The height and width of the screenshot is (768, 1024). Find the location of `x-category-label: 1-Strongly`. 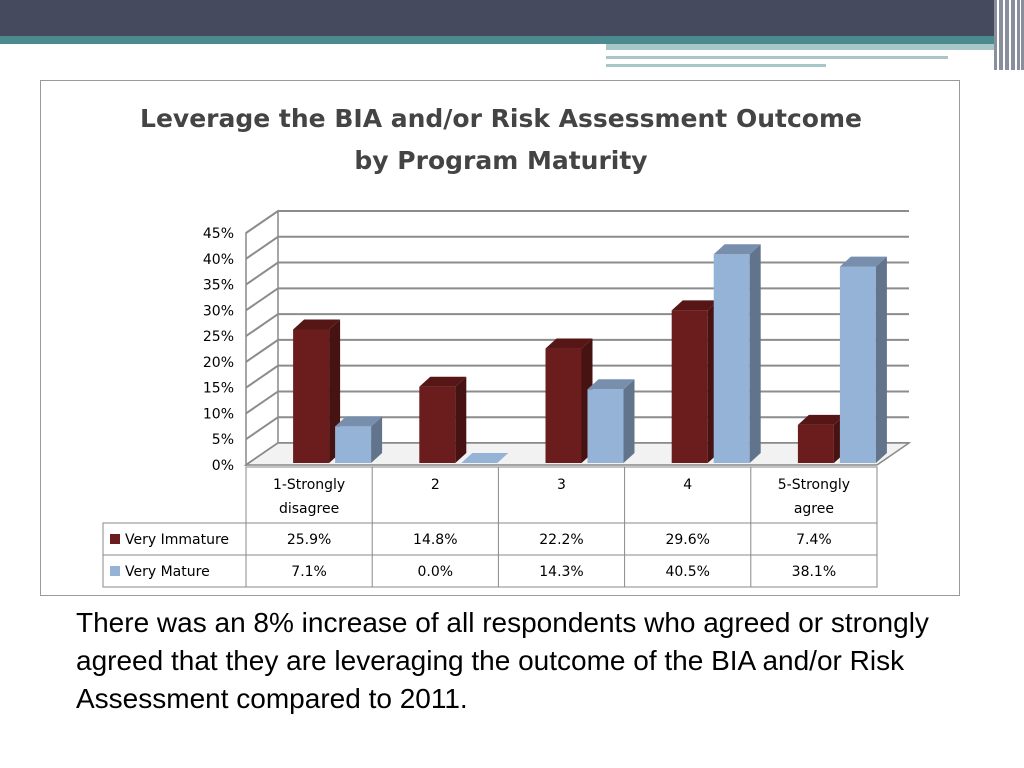

x-category-label: 1-Strongly is located at coordinates (309, 485).